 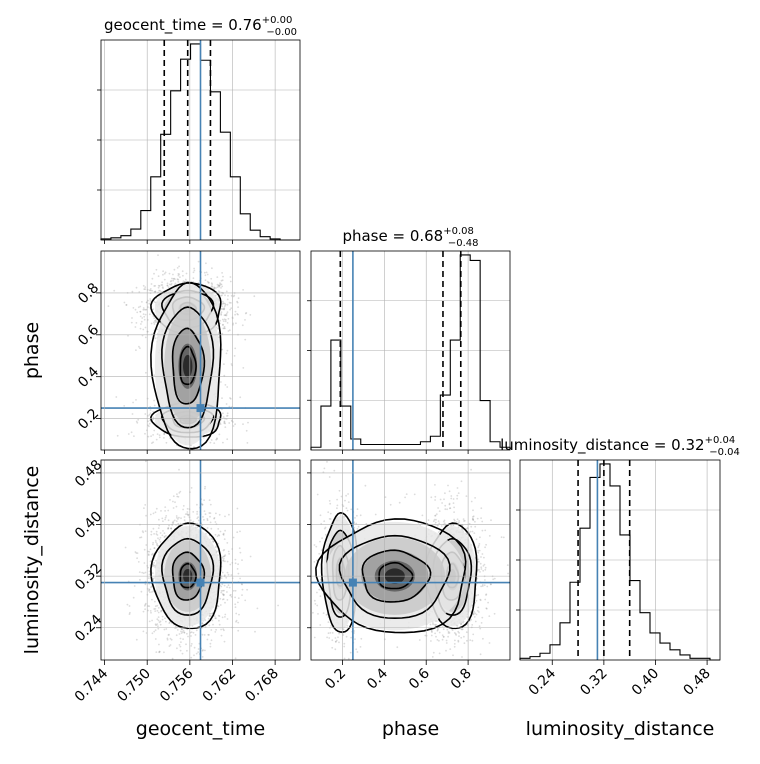 I want to click on panel-phase-vs-luminosity-distance, so click(x=410, y=560).